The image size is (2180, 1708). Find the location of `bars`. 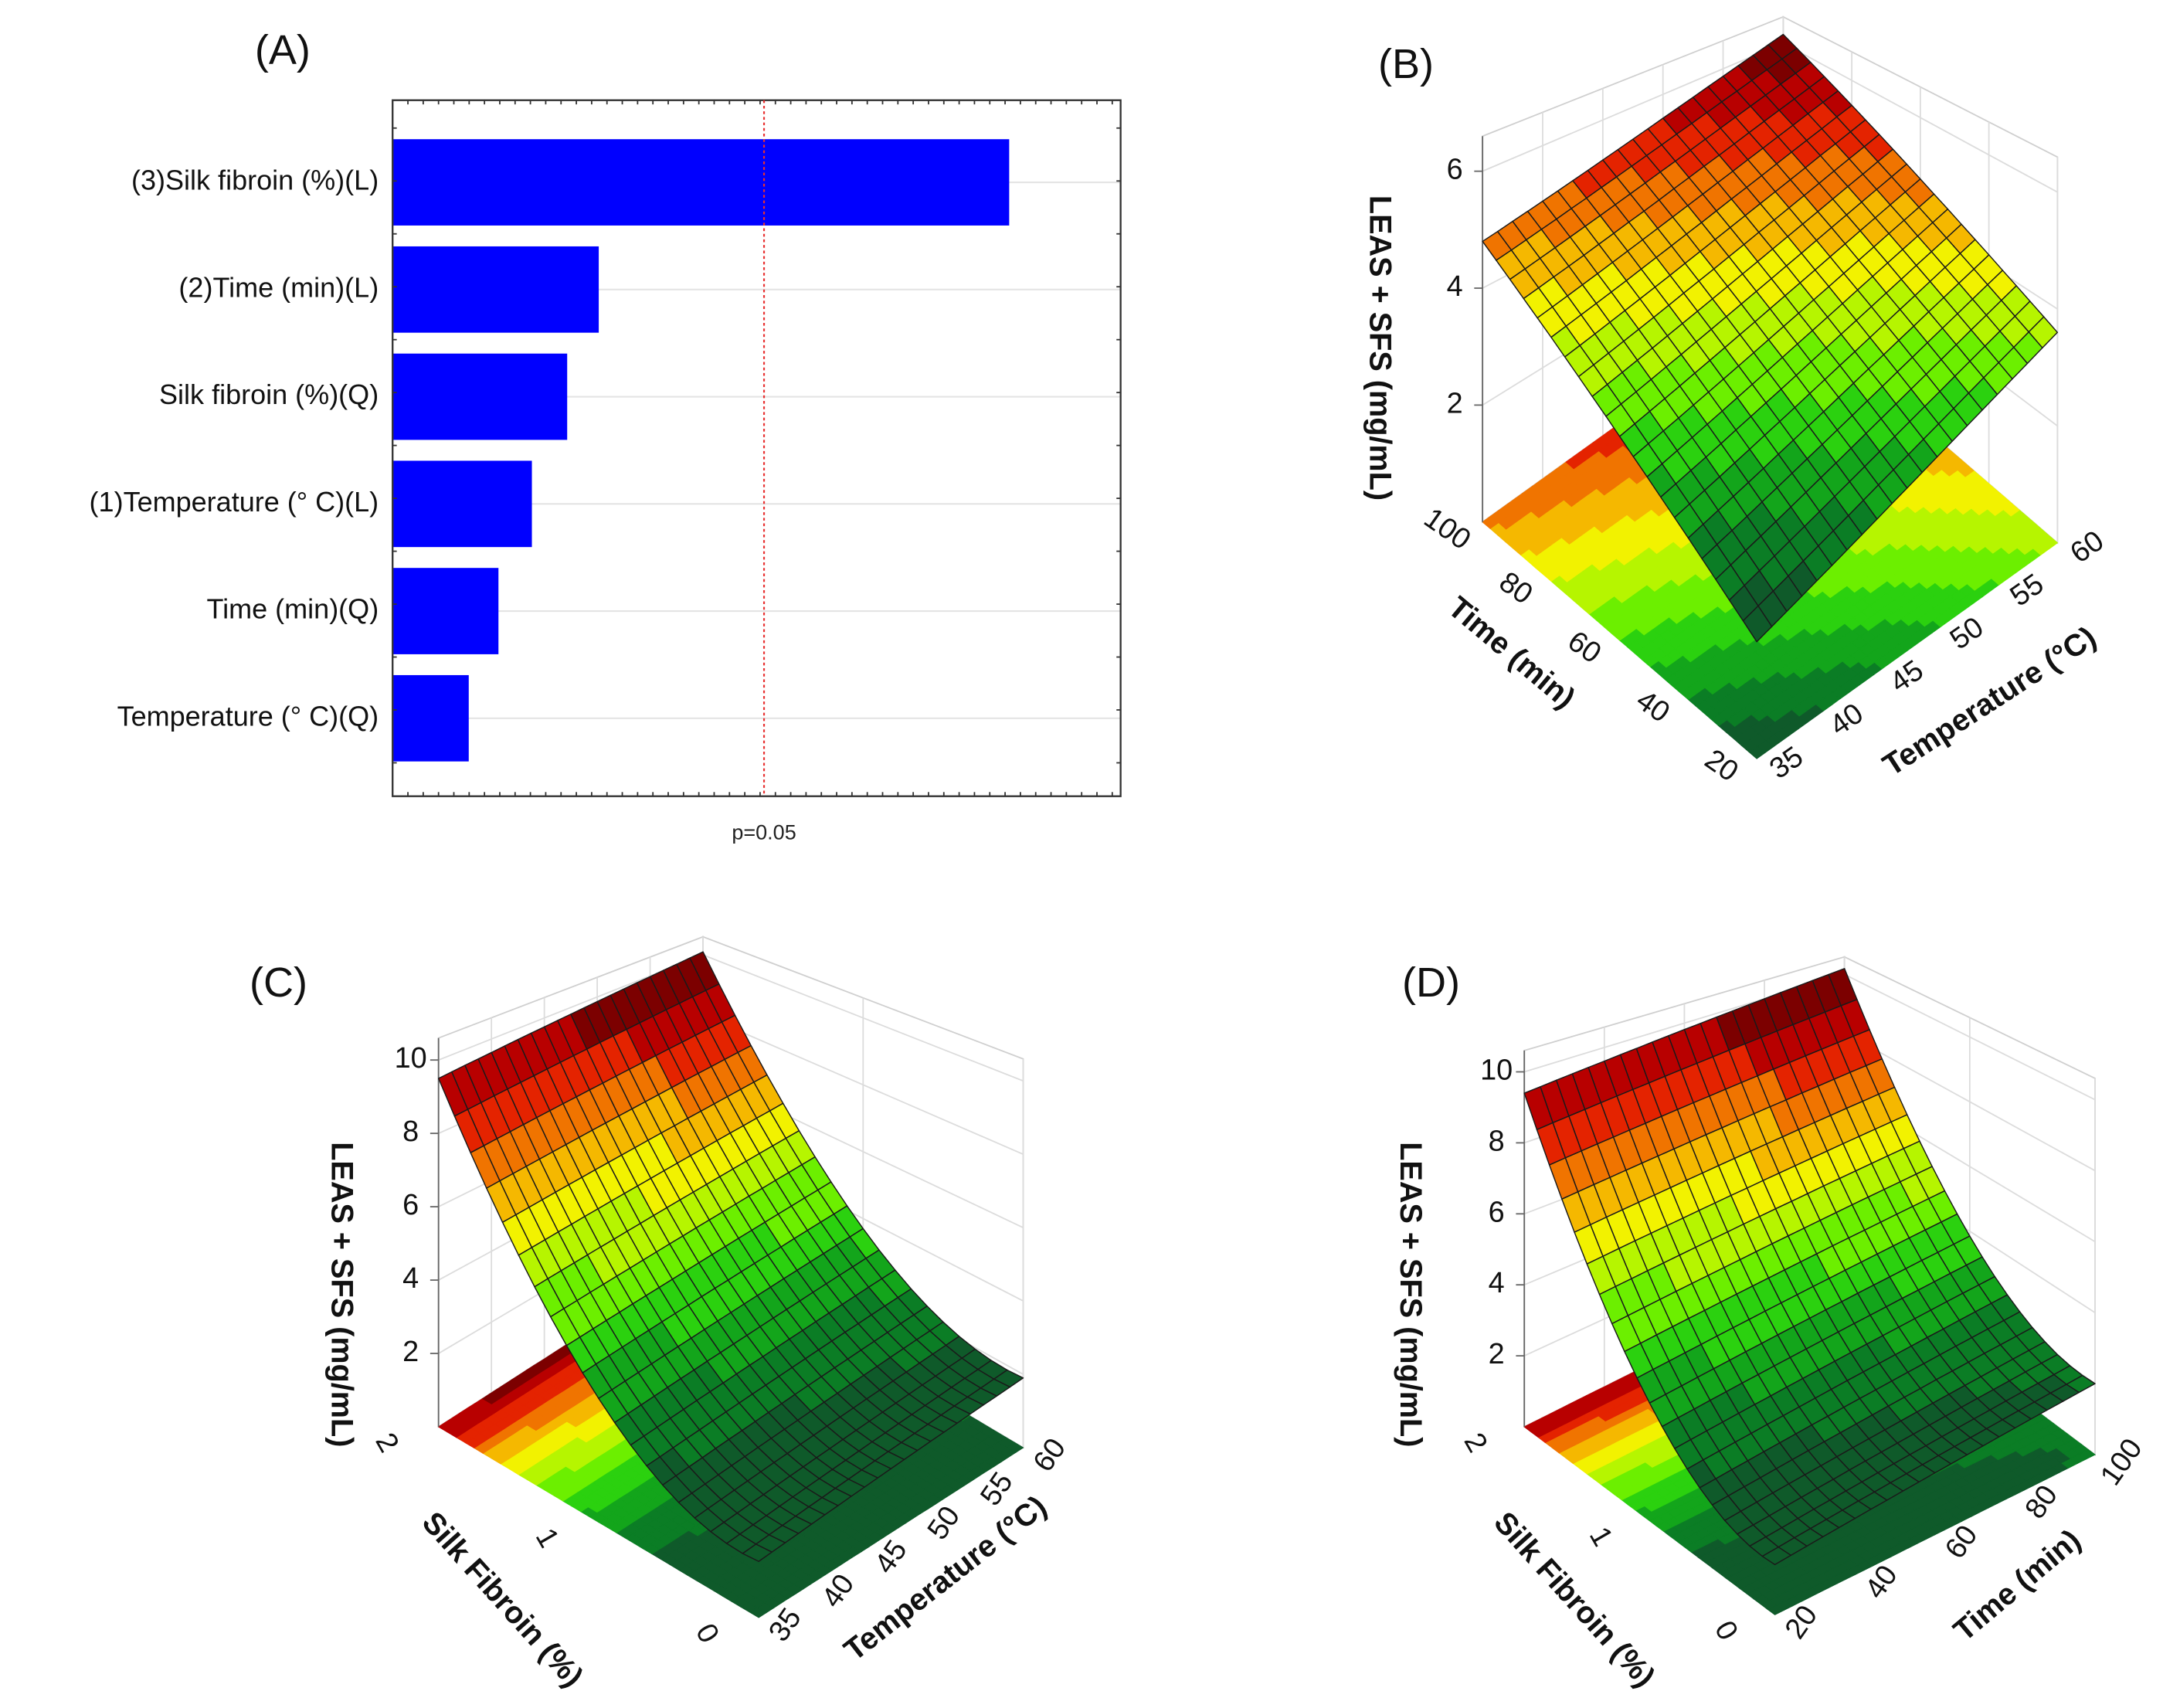

bars is located at coordinates (701, 451).